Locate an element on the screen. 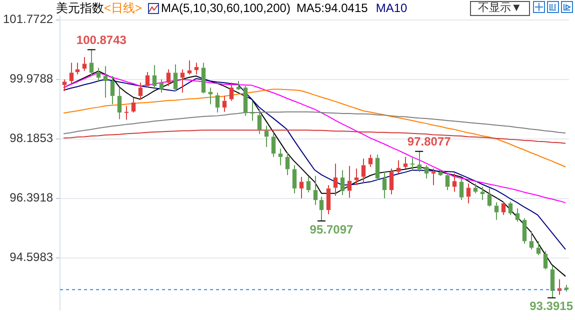  text: MA(5,10,30,60,100,200) is located at coordinates (225, 8).